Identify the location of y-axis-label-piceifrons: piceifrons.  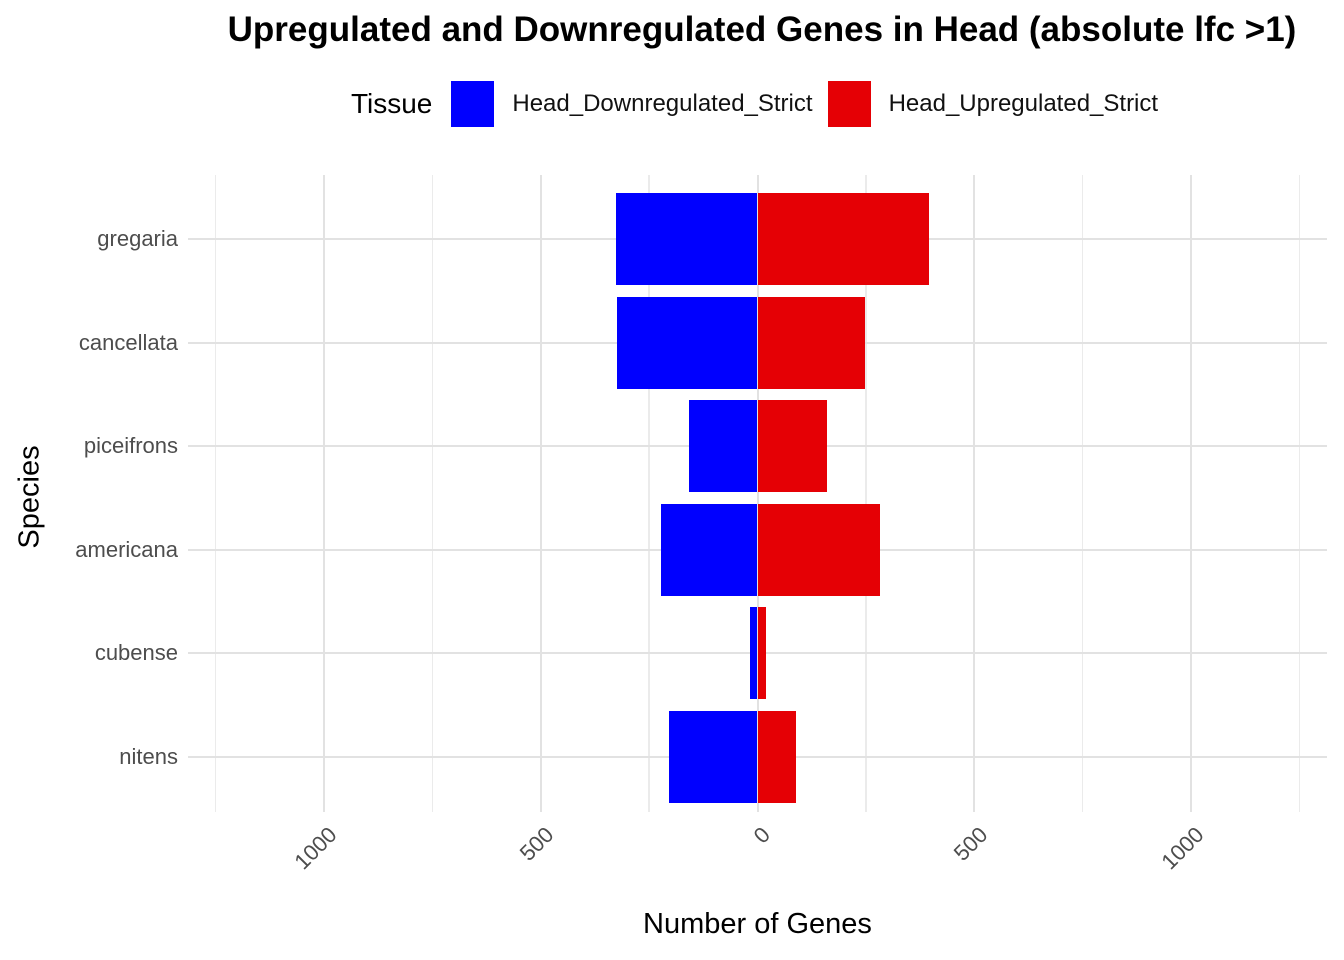
(130, 445).